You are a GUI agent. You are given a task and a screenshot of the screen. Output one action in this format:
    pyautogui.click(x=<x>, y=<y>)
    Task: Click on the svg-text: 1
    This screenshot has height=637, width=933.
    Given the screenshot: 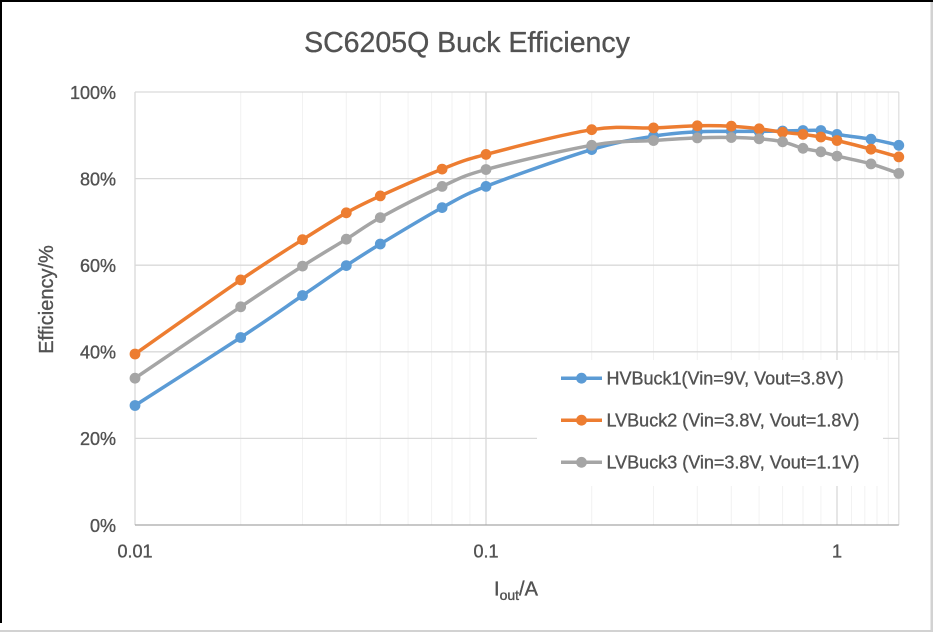 What is the action you would take?
    pyautogui.click(x=837, y=552)
    